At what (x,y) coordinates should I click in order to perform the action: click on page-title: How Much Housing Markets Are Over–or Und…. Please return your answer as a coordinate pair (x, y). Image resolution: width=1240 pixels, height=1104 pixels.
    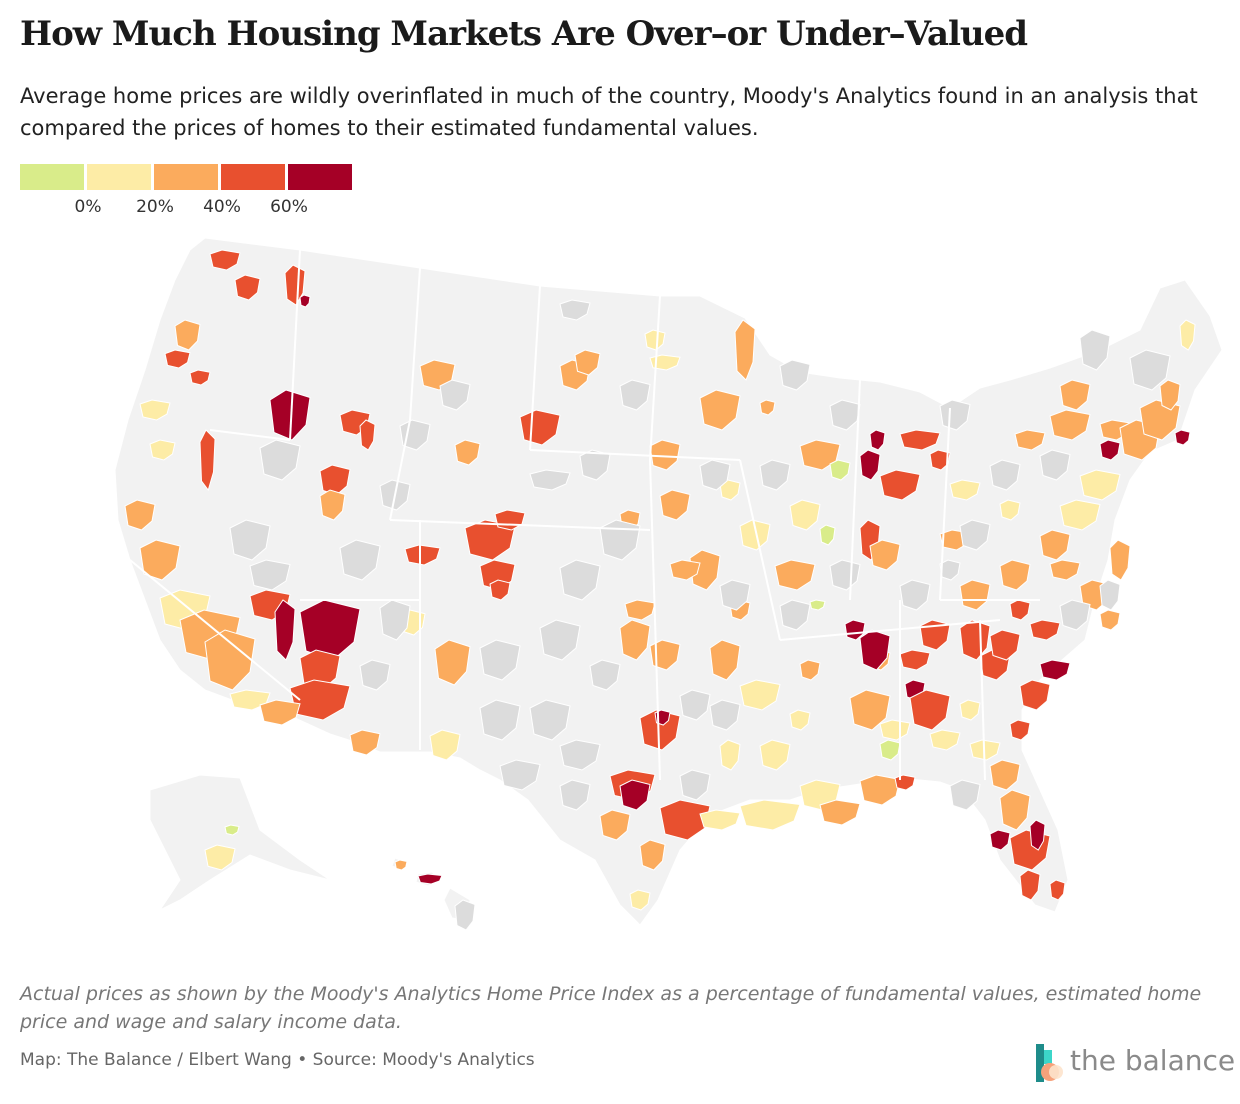
    Looking at the image, I should click on (524, 34).